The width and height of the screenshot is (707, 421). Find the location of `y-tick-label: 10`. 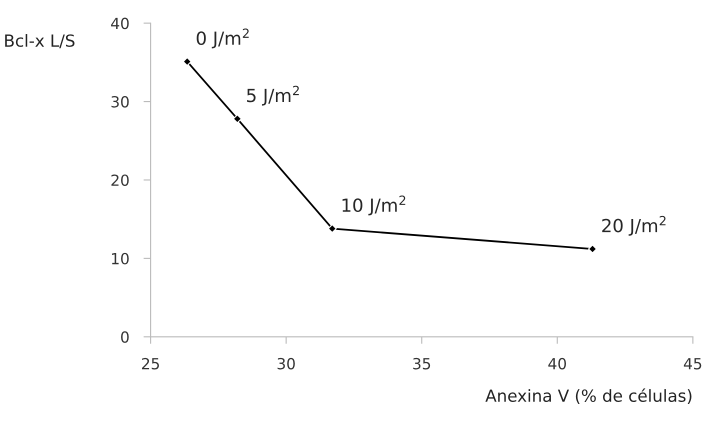

y-tick-label: 10 is located at coordinates (120, 258).